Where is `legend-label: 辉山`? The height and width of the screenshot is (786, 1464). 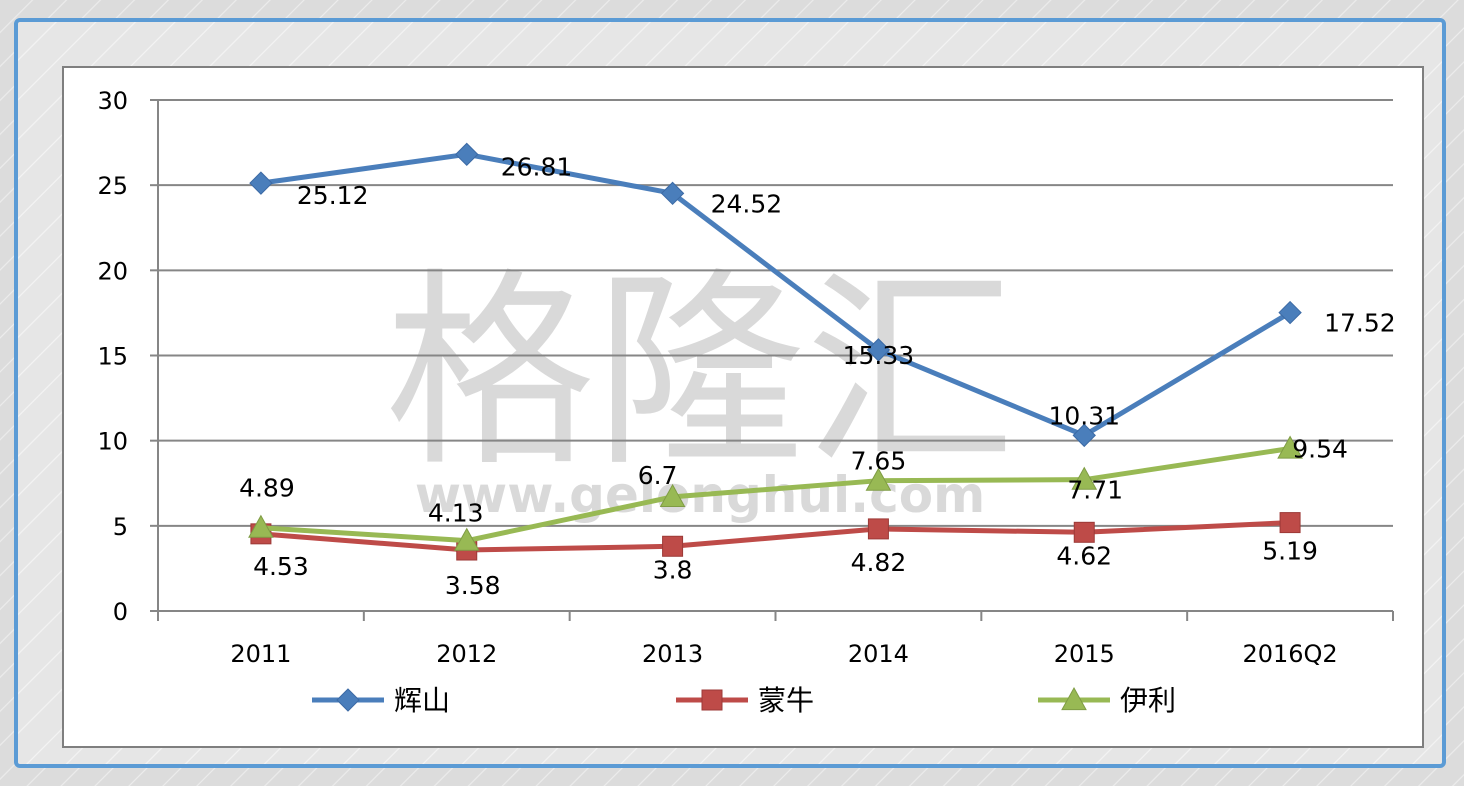 legend-label: 辉山 is located at coordinates (422, 700).